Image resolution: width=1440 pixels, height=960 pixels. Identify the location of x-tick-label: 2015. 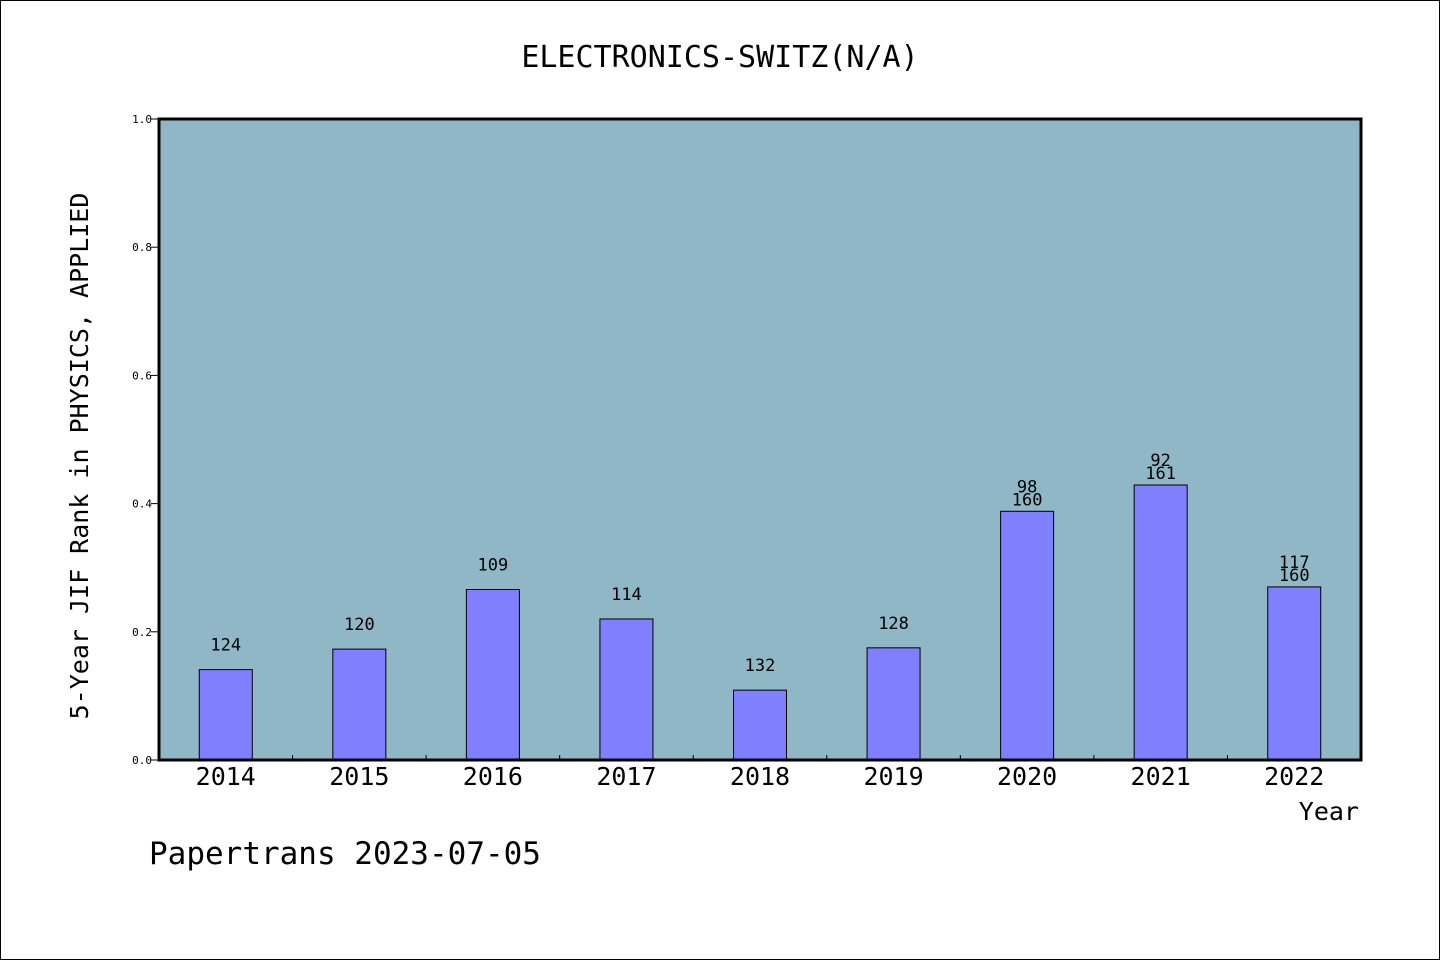
(359, 776).